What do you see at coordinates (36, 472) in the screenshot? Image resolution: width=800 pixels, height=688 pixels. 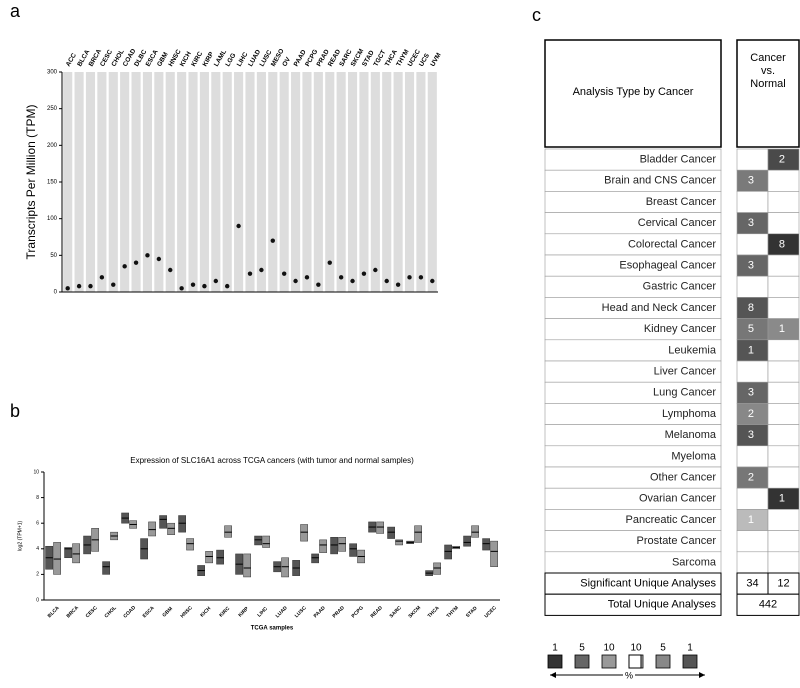 I see `y-tick-label: 10` at bounding box center [36, 472].